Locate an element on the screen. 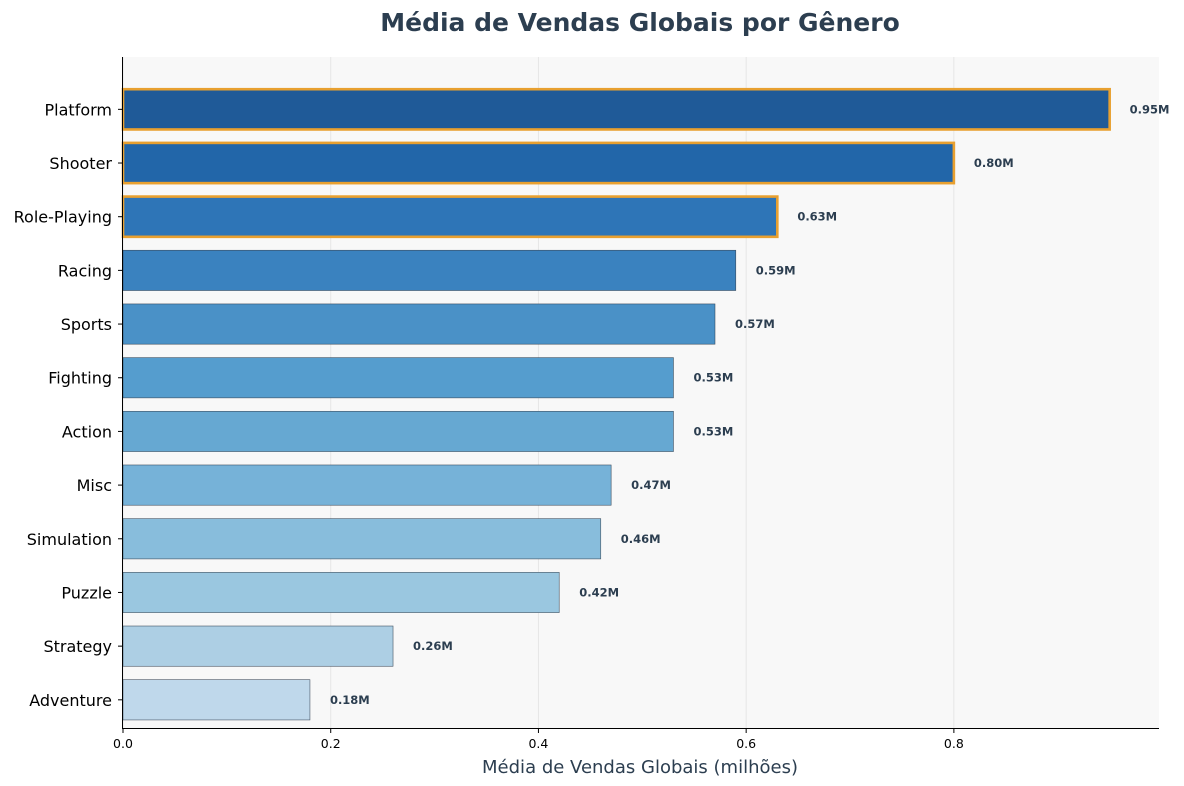 This screenshot has height=786, width=1184. category-label: Sports is located at coordinates (86, 324).